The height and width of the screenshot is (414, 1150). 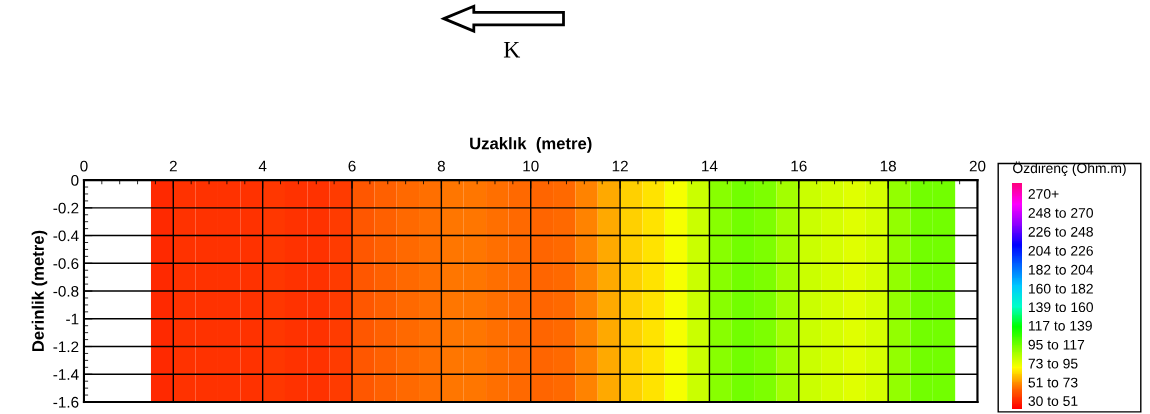 What do you see at coordinates (84, 166) in the screenshot?
I see `x-tick-label: 0` at bounding box center [84, 166].